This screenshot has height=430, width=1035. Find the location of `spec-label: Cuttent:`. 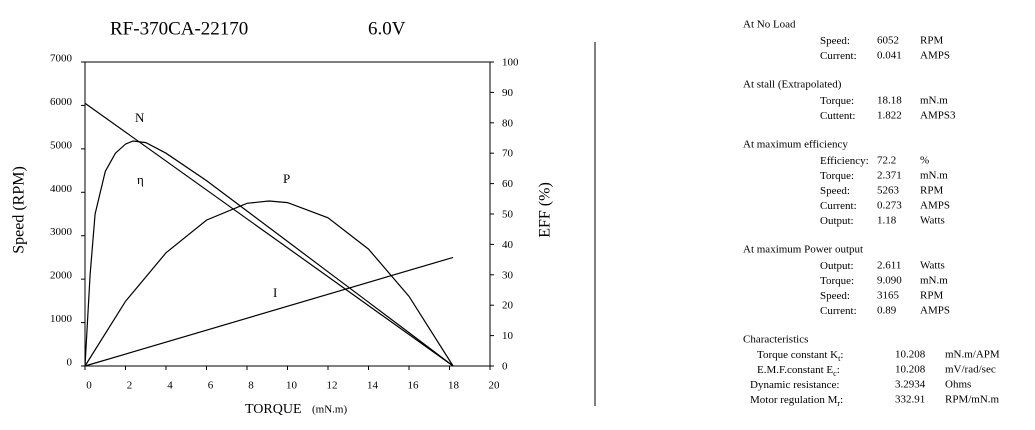

spec-label: Cuttent: is located at coordinates (837, 116).